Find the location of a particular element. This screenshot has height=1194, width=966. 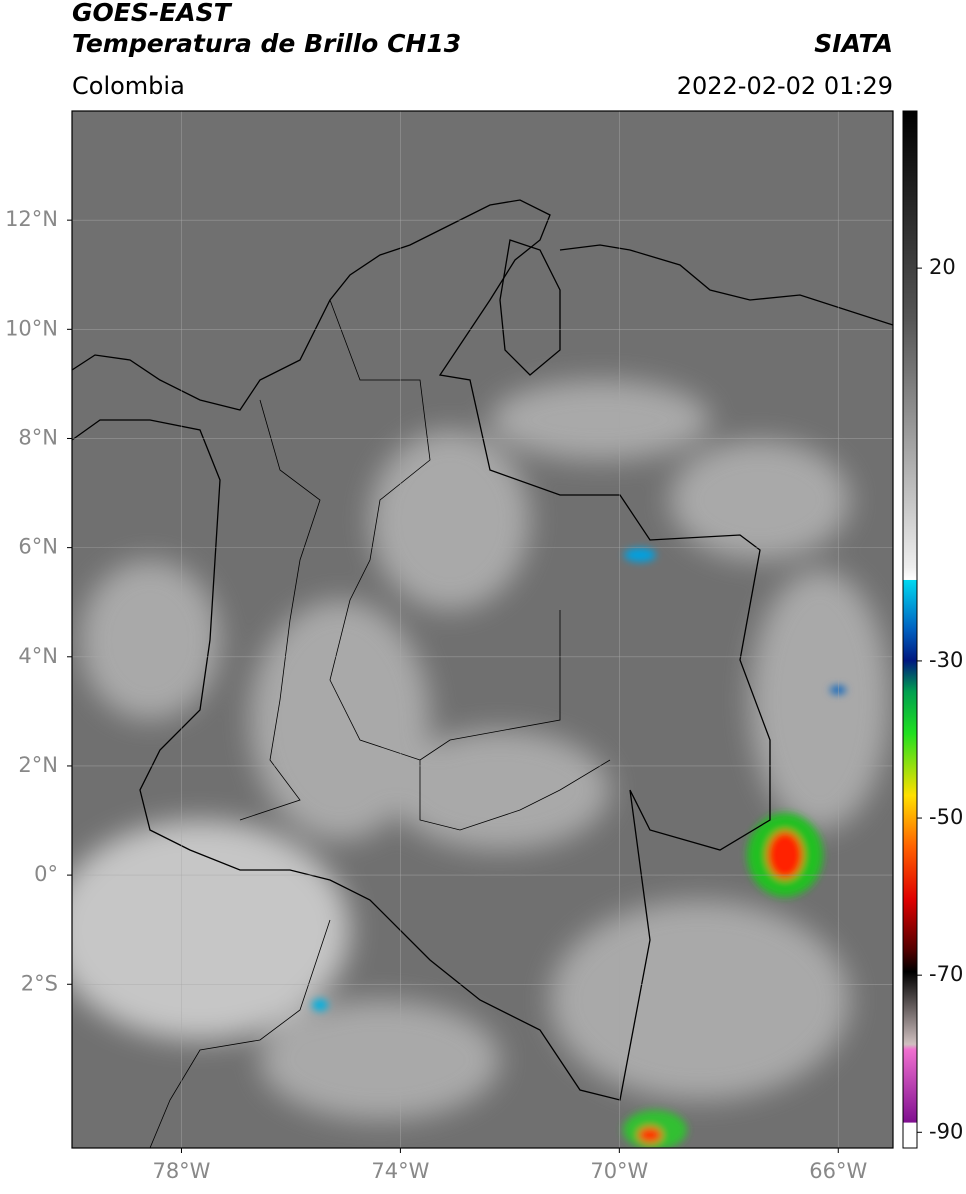

colorbar-tick-label: -30 is located at coordinates (946, 660).